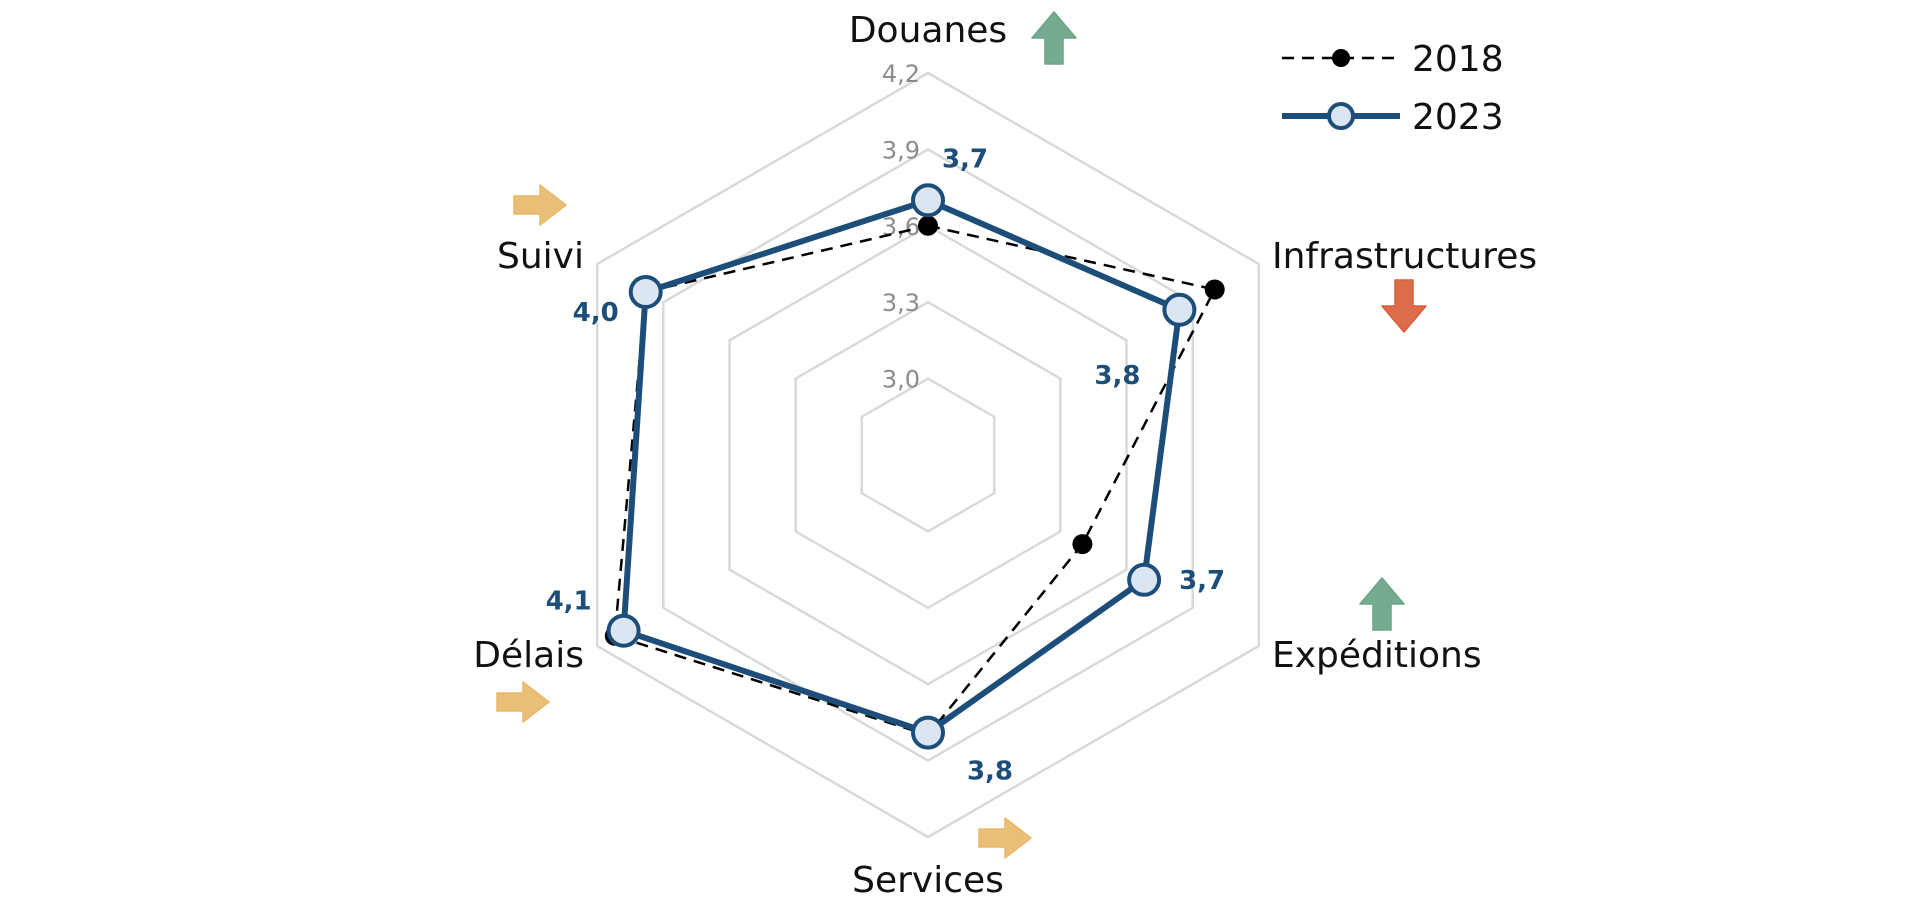 The image size is (1920, 900). I want to click on tick-label-1: 3,3, so click(901, 303).